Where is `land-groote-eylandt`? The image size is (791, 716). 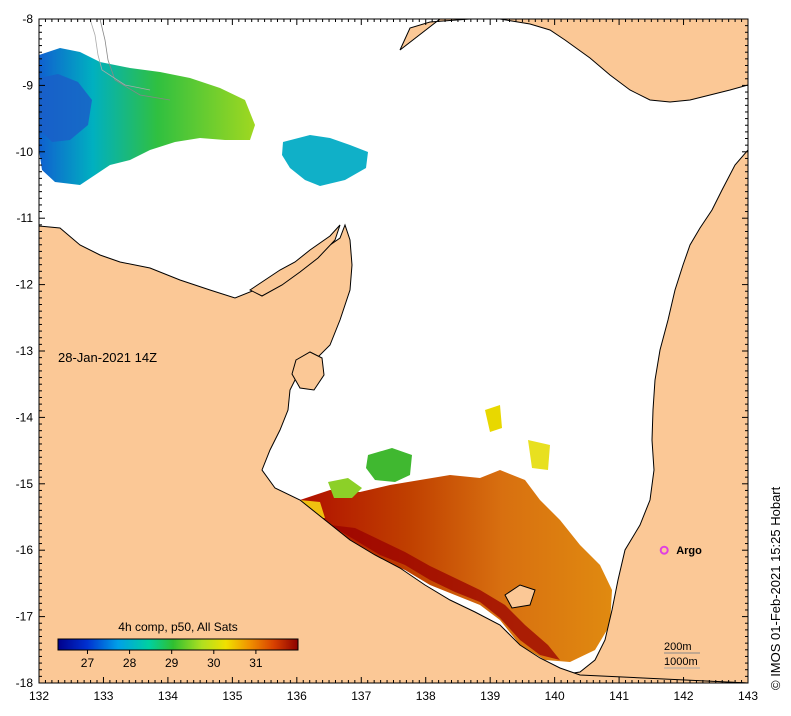
land-groote-eylandt is located at coordinates (308, 371).